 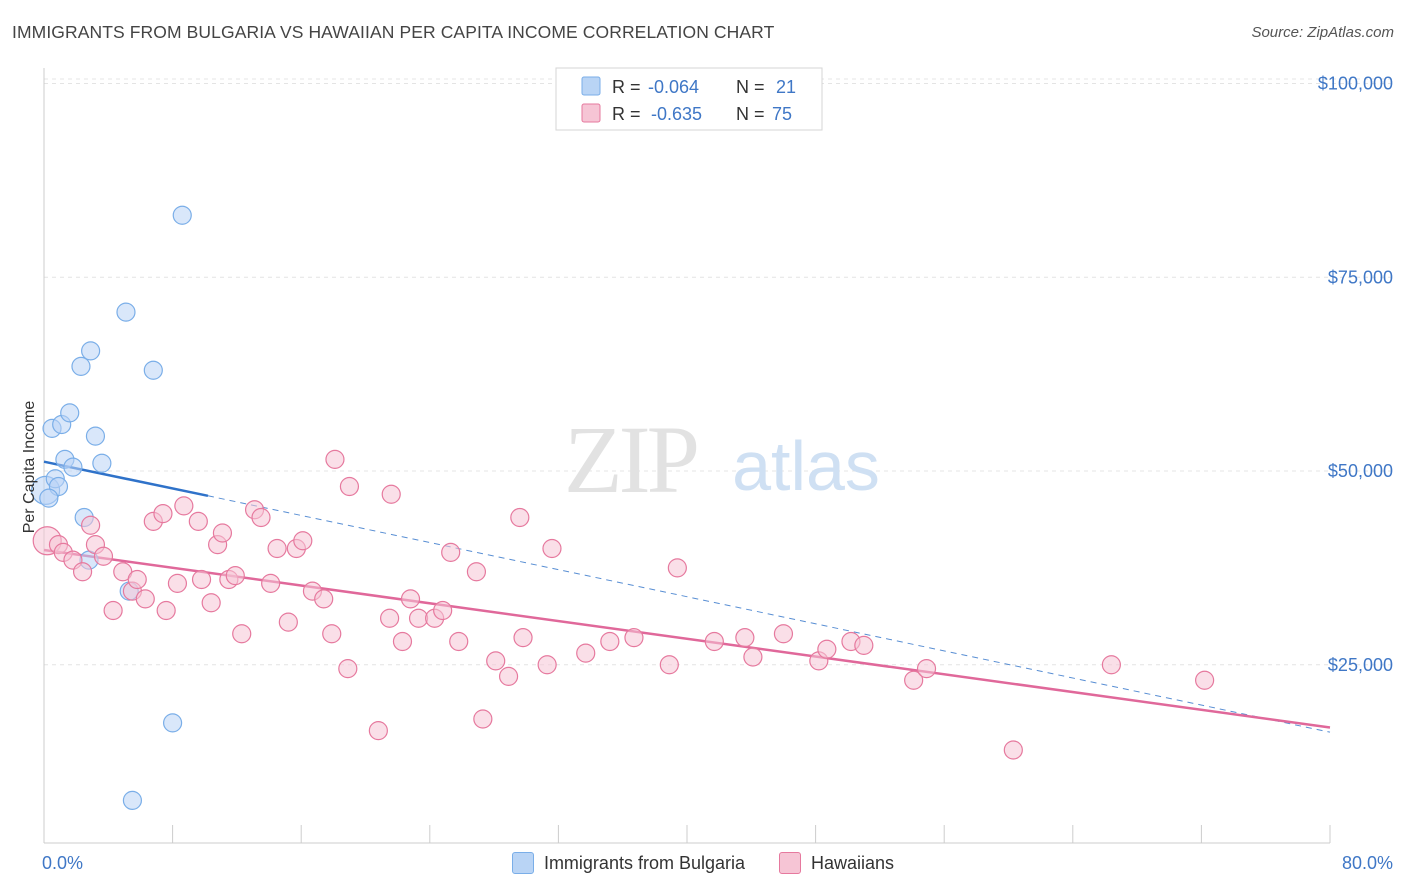 I want to click on y-tick-label-2: $75,000, so click(x=1360, y=277).